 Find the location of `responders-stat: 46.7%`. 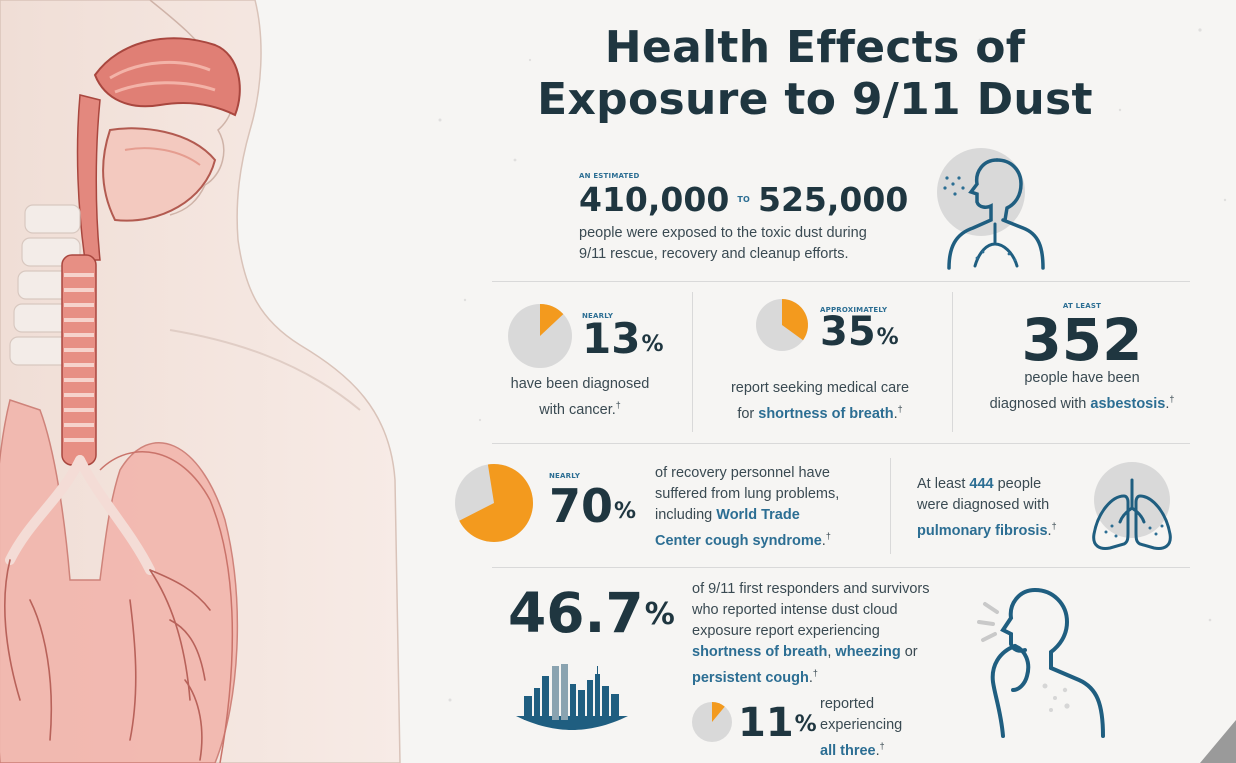

responders-stat: 46.7% is located at coordinates (591, 613).